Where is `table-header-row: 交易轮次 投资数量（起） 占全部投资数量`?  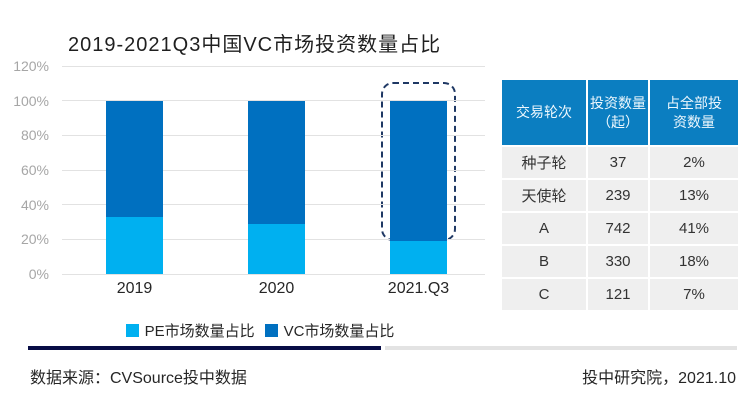 table-header-row: 交易轮次 投资数量（起） 占全部投资数量 is located at coordinates (620, 112).